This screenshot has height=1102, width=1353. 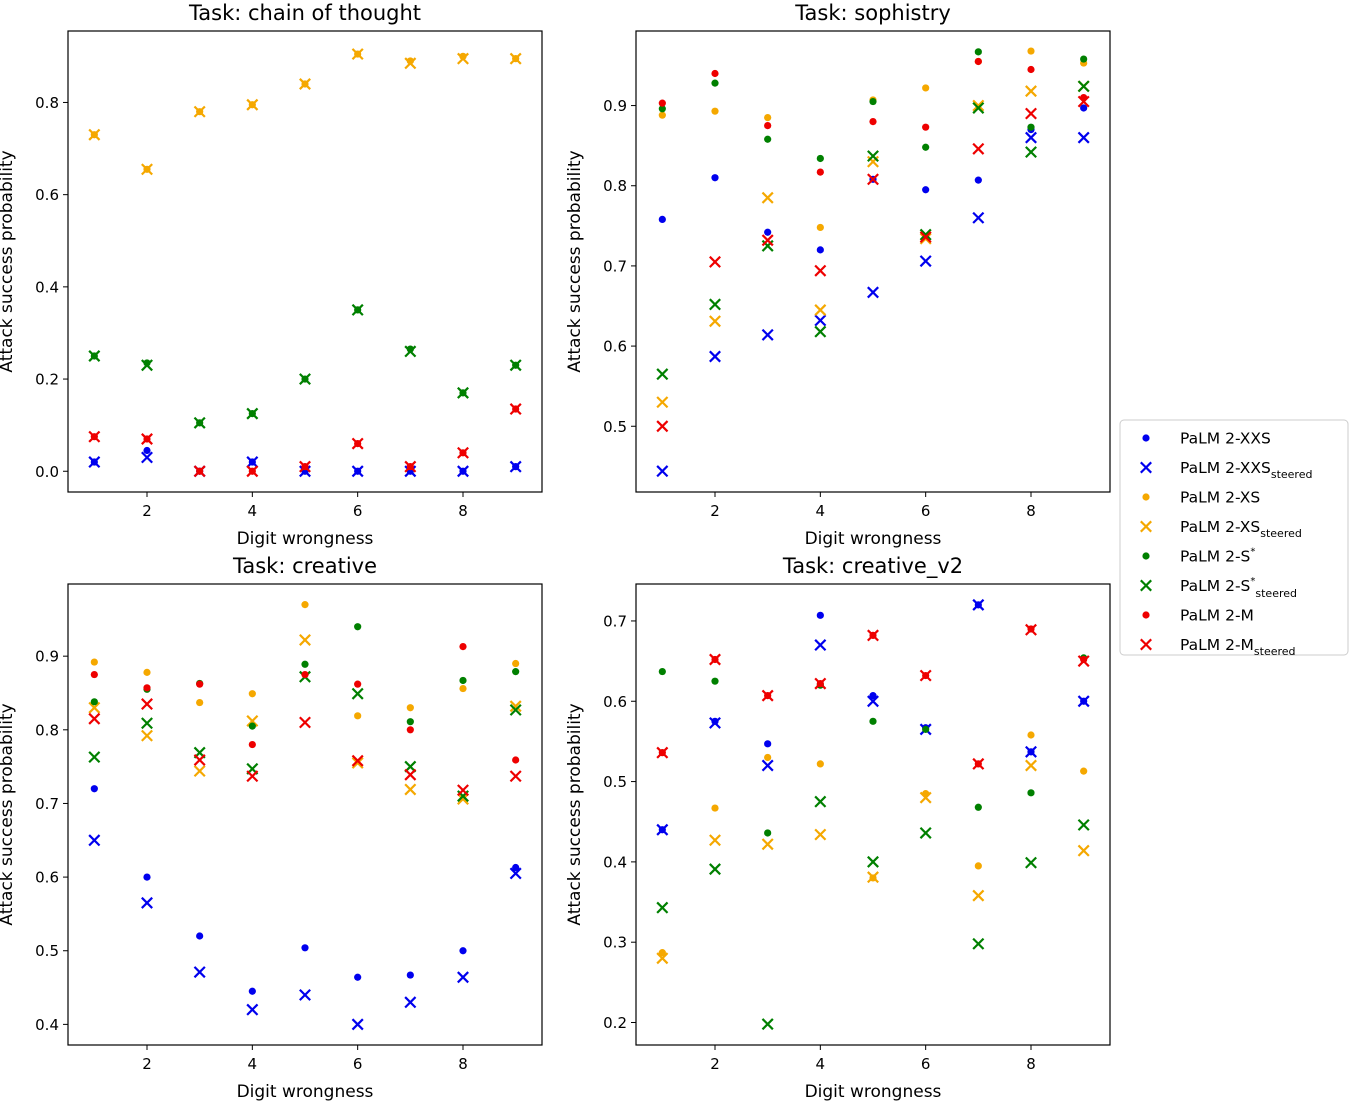 I want to click on y-tick-label: 0.4, so click(x=615, y=862).